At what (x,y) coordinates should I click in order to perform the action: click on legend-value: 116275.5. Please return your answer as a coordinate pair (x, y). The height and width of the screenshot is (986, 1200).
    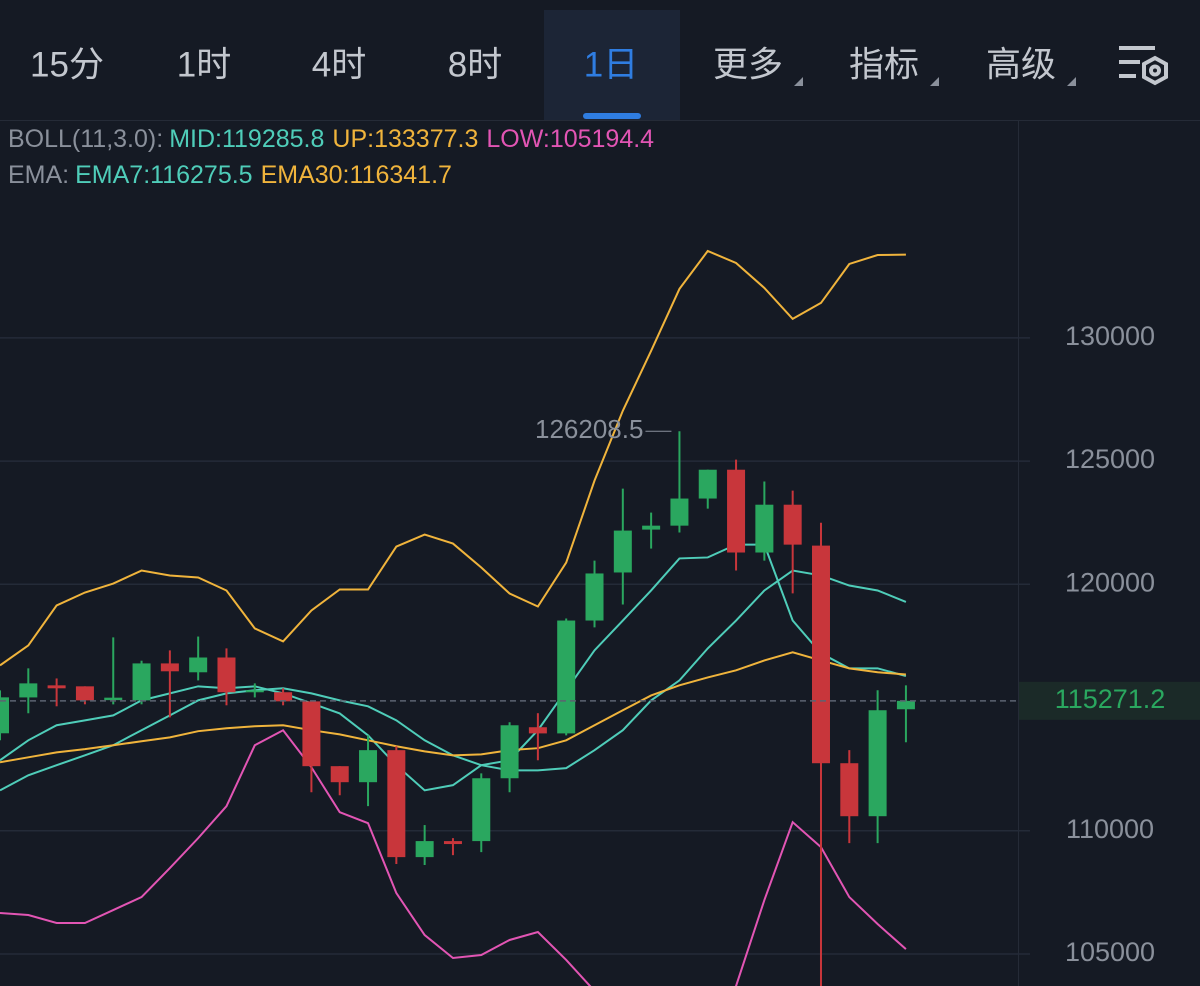
    Looking at the image, I should click on (201, 175).